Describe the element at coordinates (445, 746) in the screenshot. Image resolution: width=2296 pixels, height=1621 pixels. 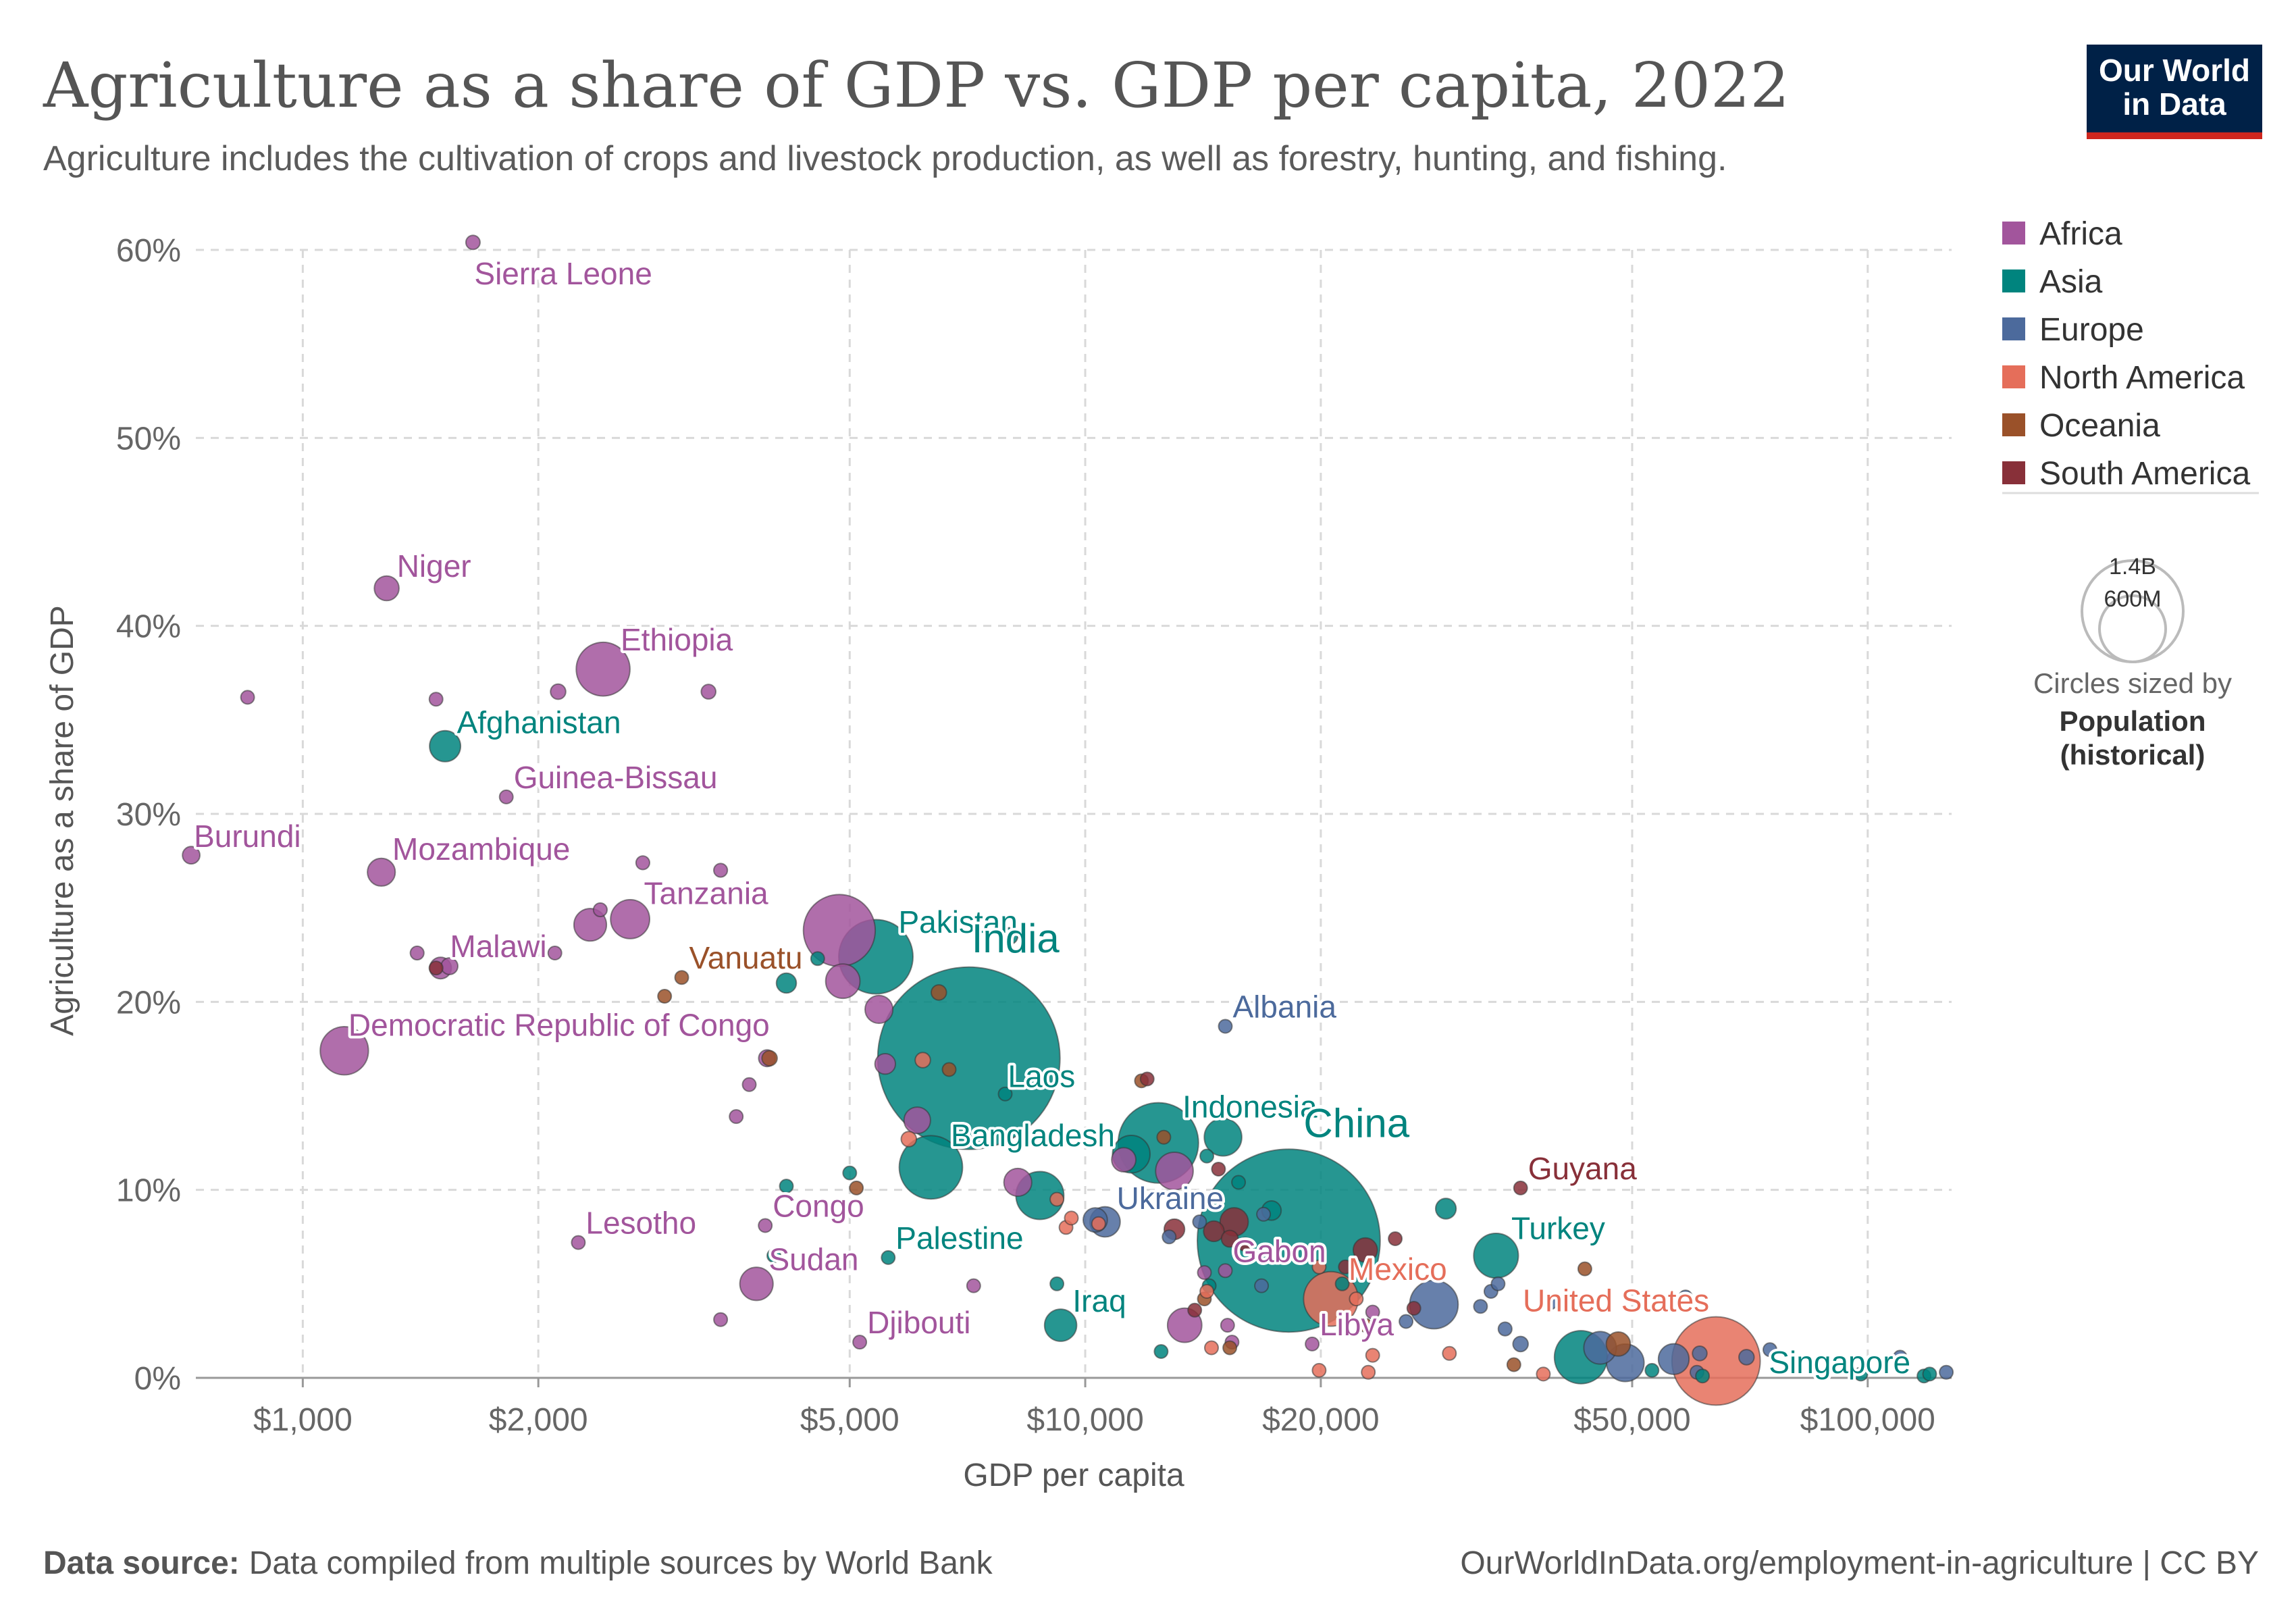
I see `point-afghanistan` at that location.